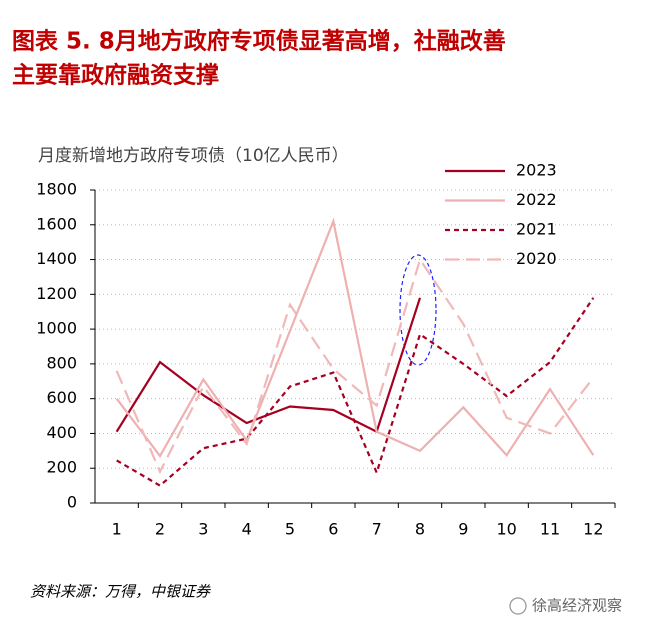 Image resolution: width=645 pixels, height=632 pixels. What do you see at coordinates (518, 606) in the screenshot?
I see `watermark-icon` at bounding box center [518, 606].